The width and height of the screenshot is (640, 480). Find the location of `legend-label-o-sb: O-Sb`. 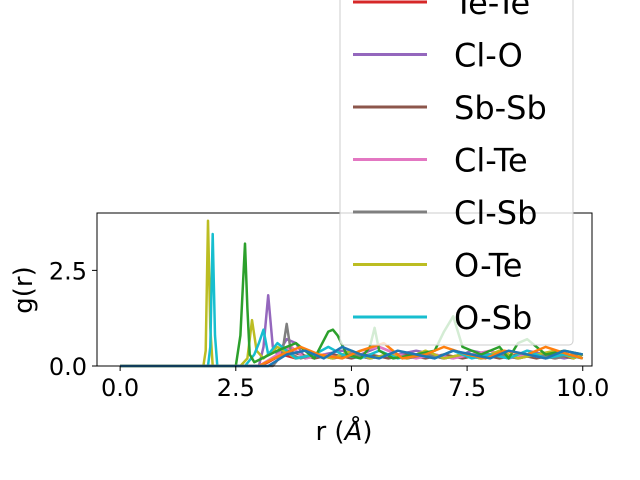

legend-label-o-sb: O-Sb is located at coordinates (493, 318).